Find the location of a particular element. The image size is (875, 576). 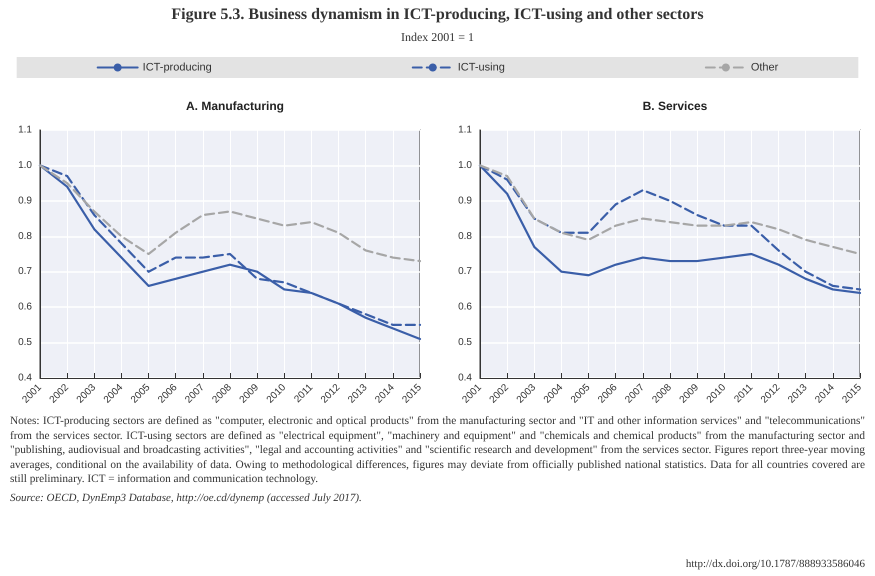

legend-label: ICT-using is located at coordinates (481, 68).